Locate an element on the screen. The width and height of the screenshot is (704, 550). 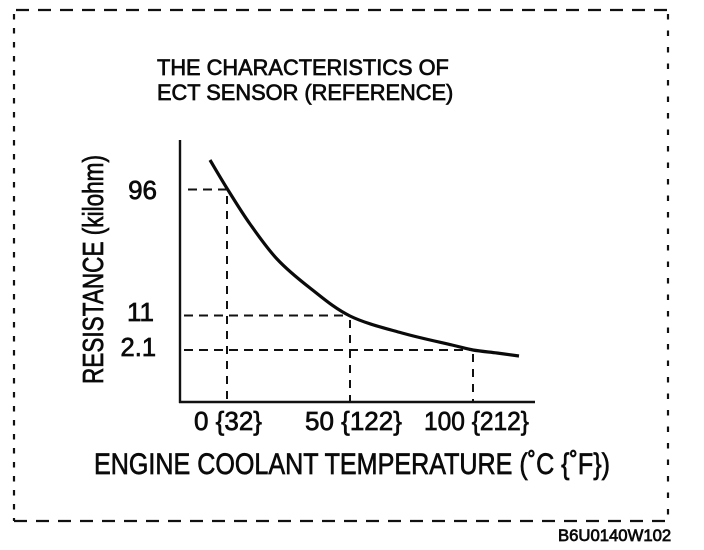
svg-text: 11 is located at coordinates (140, 312).